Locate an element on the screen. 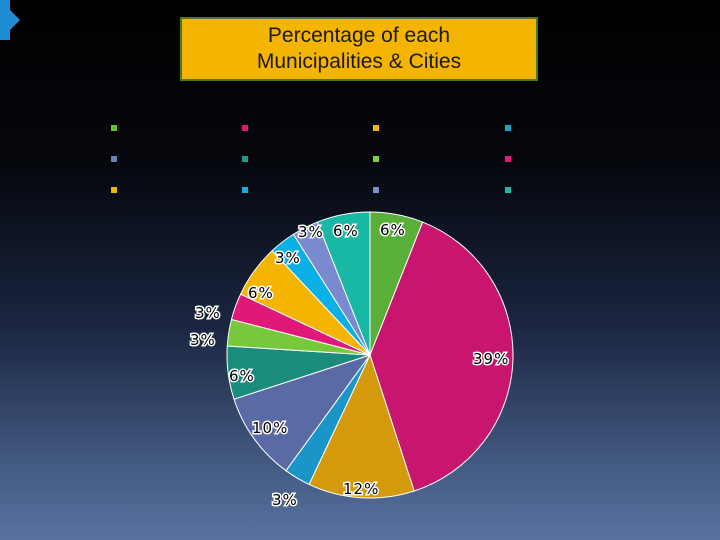 The image size is (720, 540). accent-triangle is located at coordinates (15, 20).